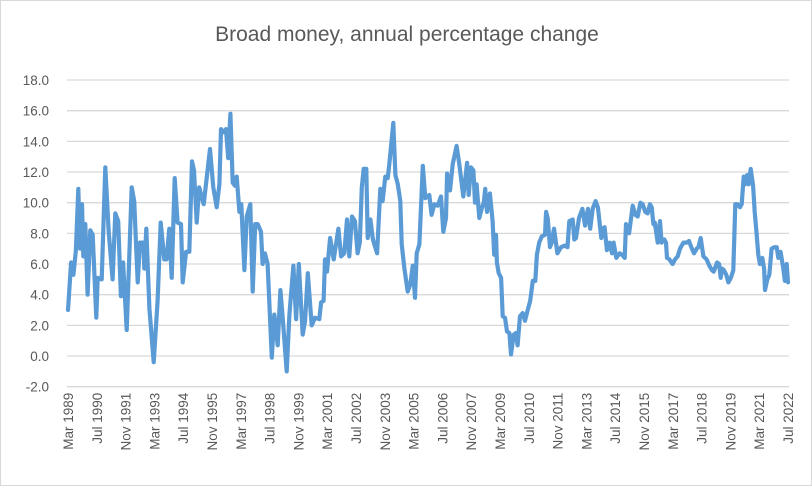 This screenshot has width=812, height=486. What do you see at coordinates (407, 34) in the screenshot?
I see `chart-title: Broad money, annual percentage change` at bounding box center [407, 34].